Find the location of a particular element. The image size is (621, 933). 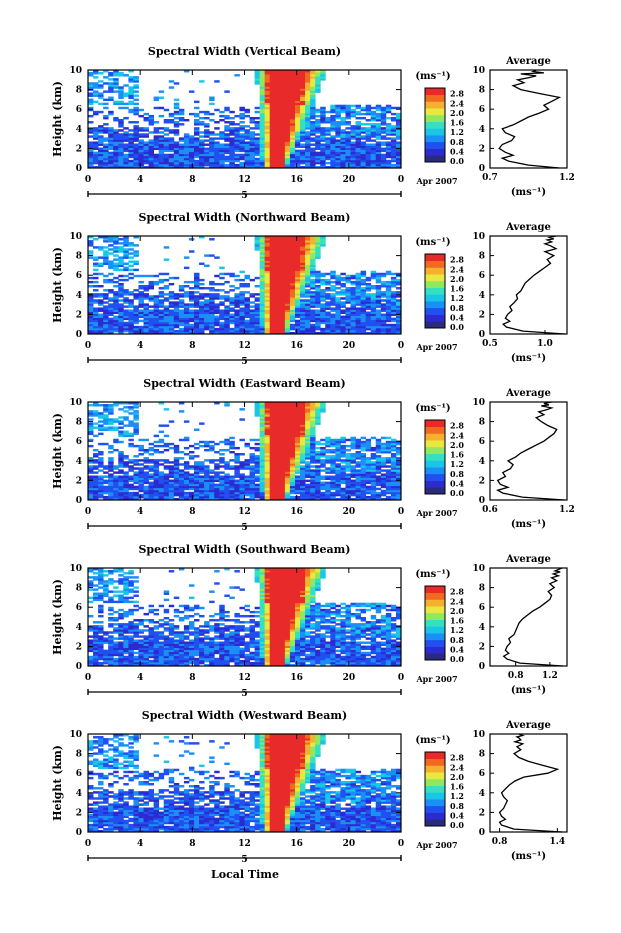

colorbar-tick-label: 0.4 is located at coordinates (457, 317).